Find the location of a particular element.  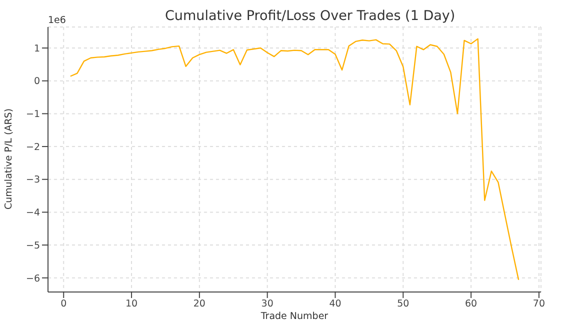

y-axis-title: Cumulative P/L (ARS) is located at coordinates (8, 159).